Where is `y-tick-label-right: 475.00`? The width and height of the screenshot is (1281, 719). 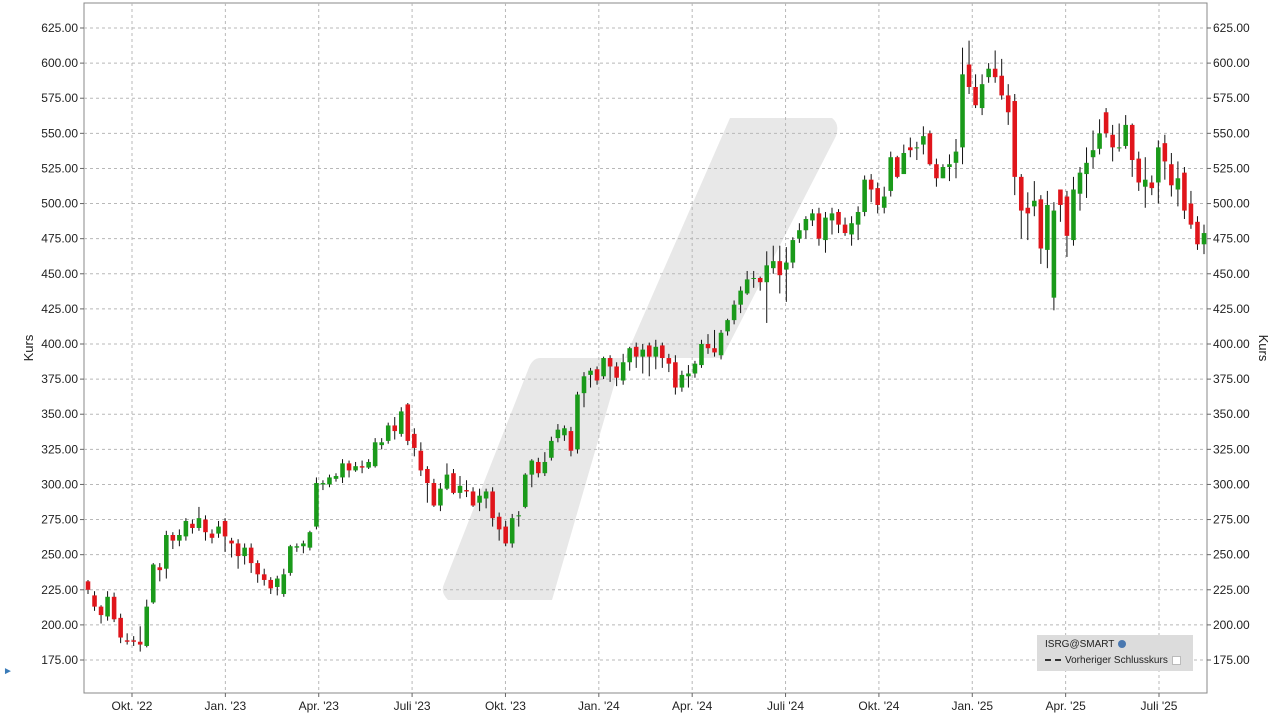
y-tick-label-right: 475.00 is located at coordinates (1231, 239).